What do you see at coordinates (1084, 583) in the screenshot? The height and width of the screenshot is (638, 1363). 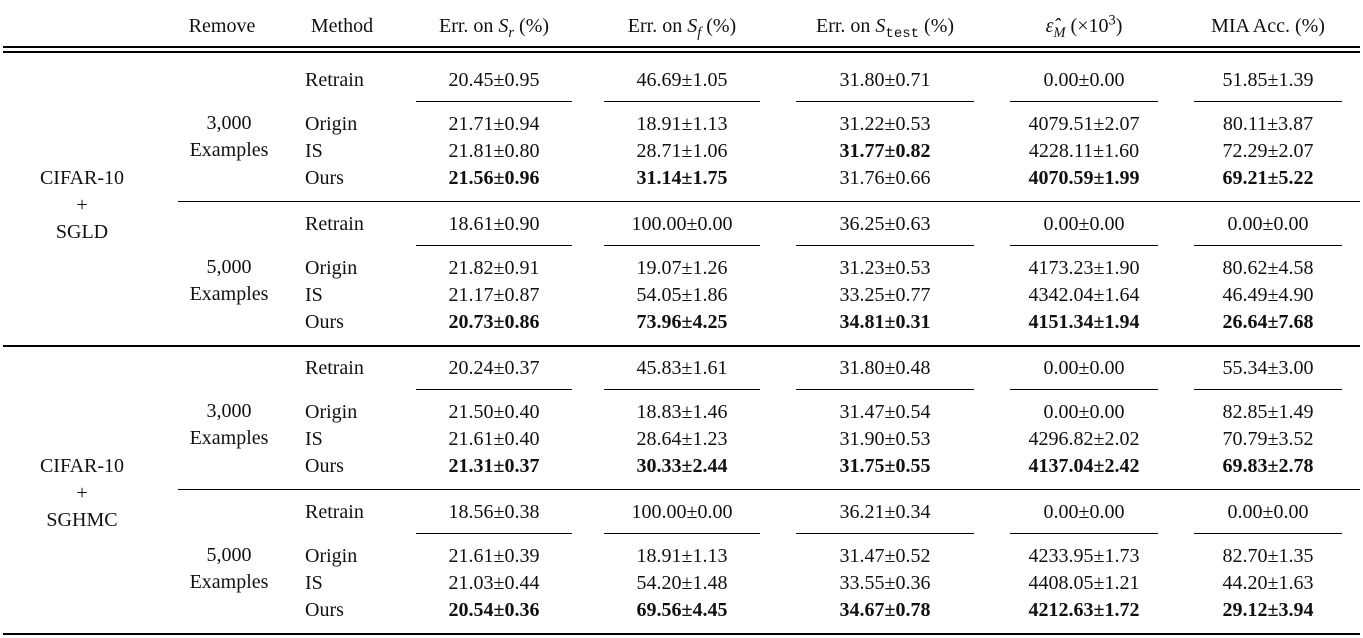 I see `cell-epsilon: 4408.05±1.21` at bounding box center [1084, 583].